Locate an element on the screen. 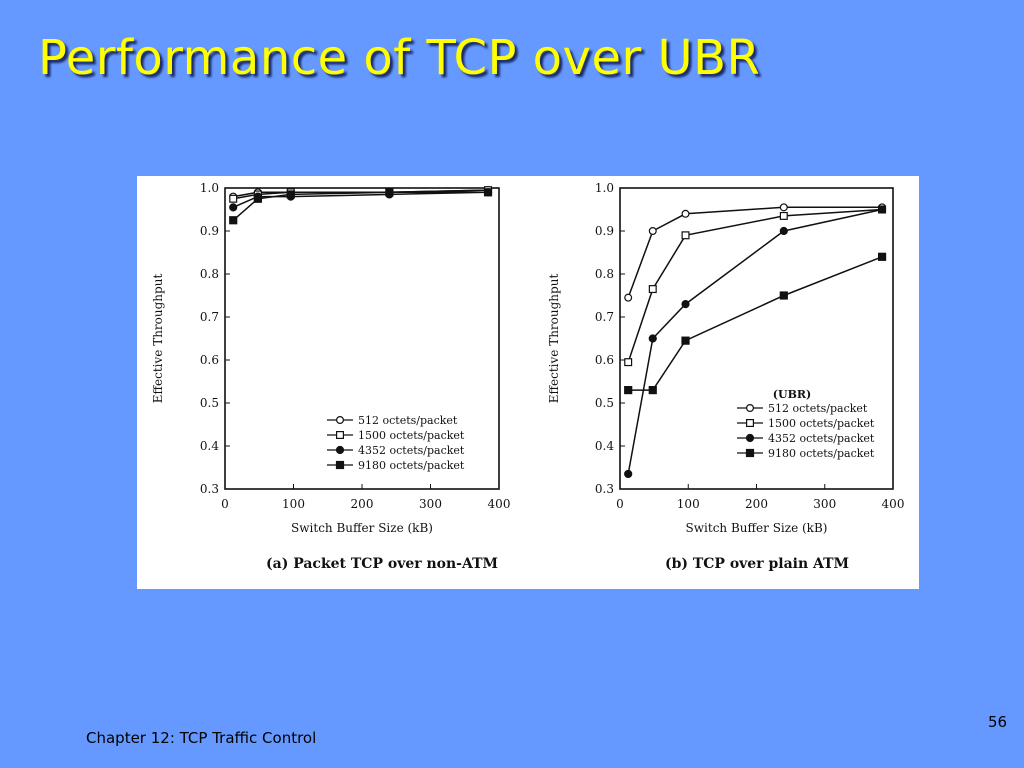 This screenshot has width=1024, height=768. chart-b-ytick-label: 0.8 is located at coordinates (604, 274).